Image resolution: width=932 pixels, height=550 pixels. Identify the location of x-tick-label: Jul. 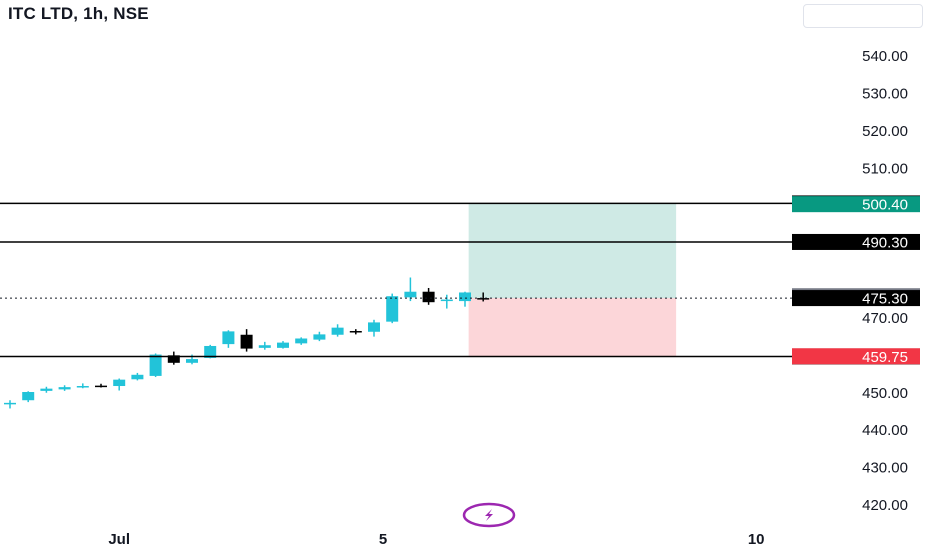
(119, 539).